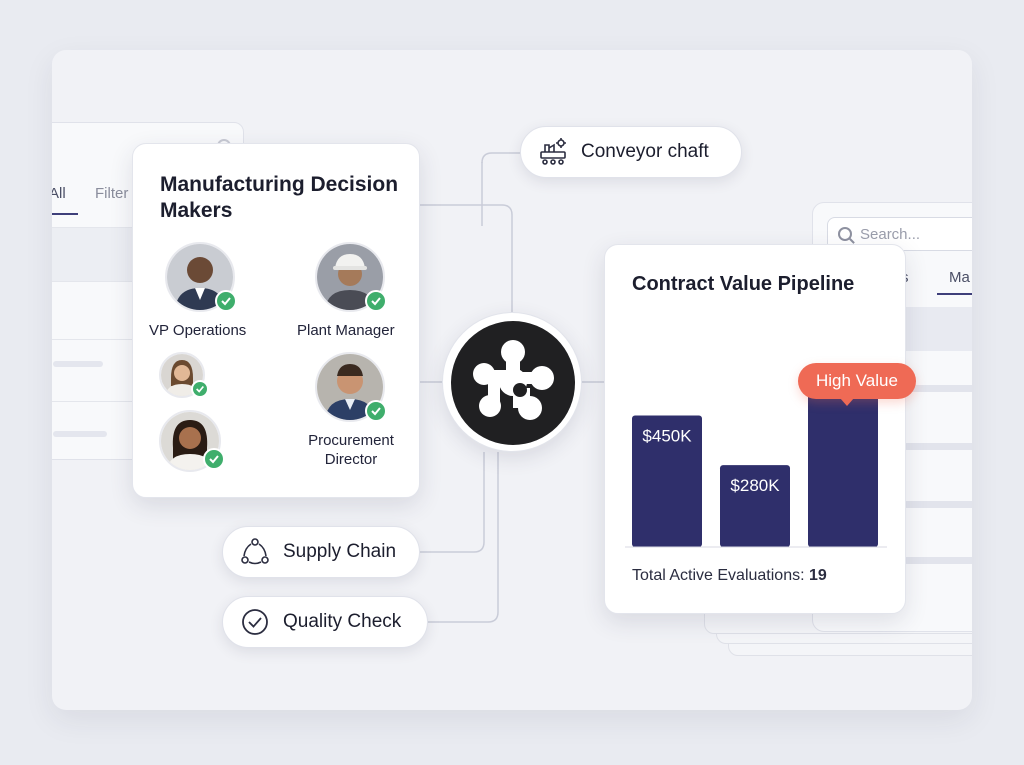 This screenshot has height=765, width=1024. Describe the element at coordinates (342, 621) in the screenshot. I see `node-label: Quality Check` at that location.